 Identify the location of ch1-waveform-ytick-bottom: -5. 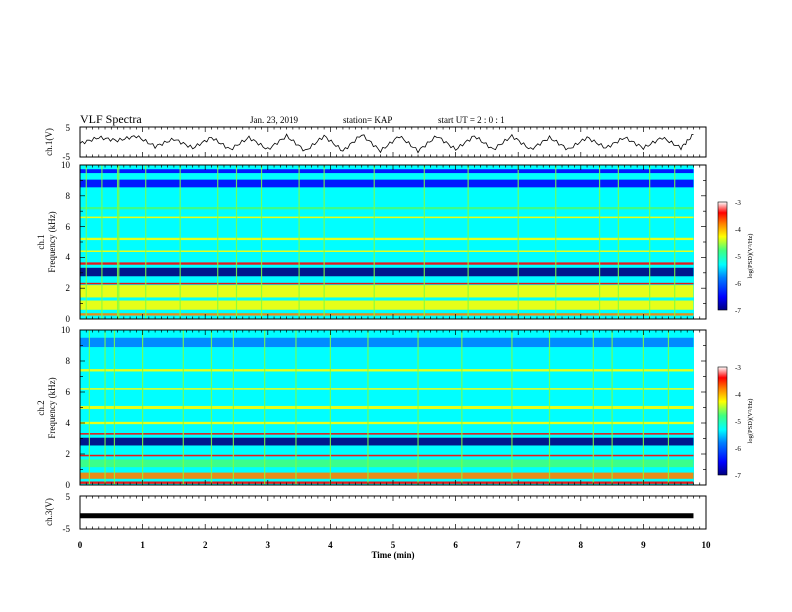
(67, 157).